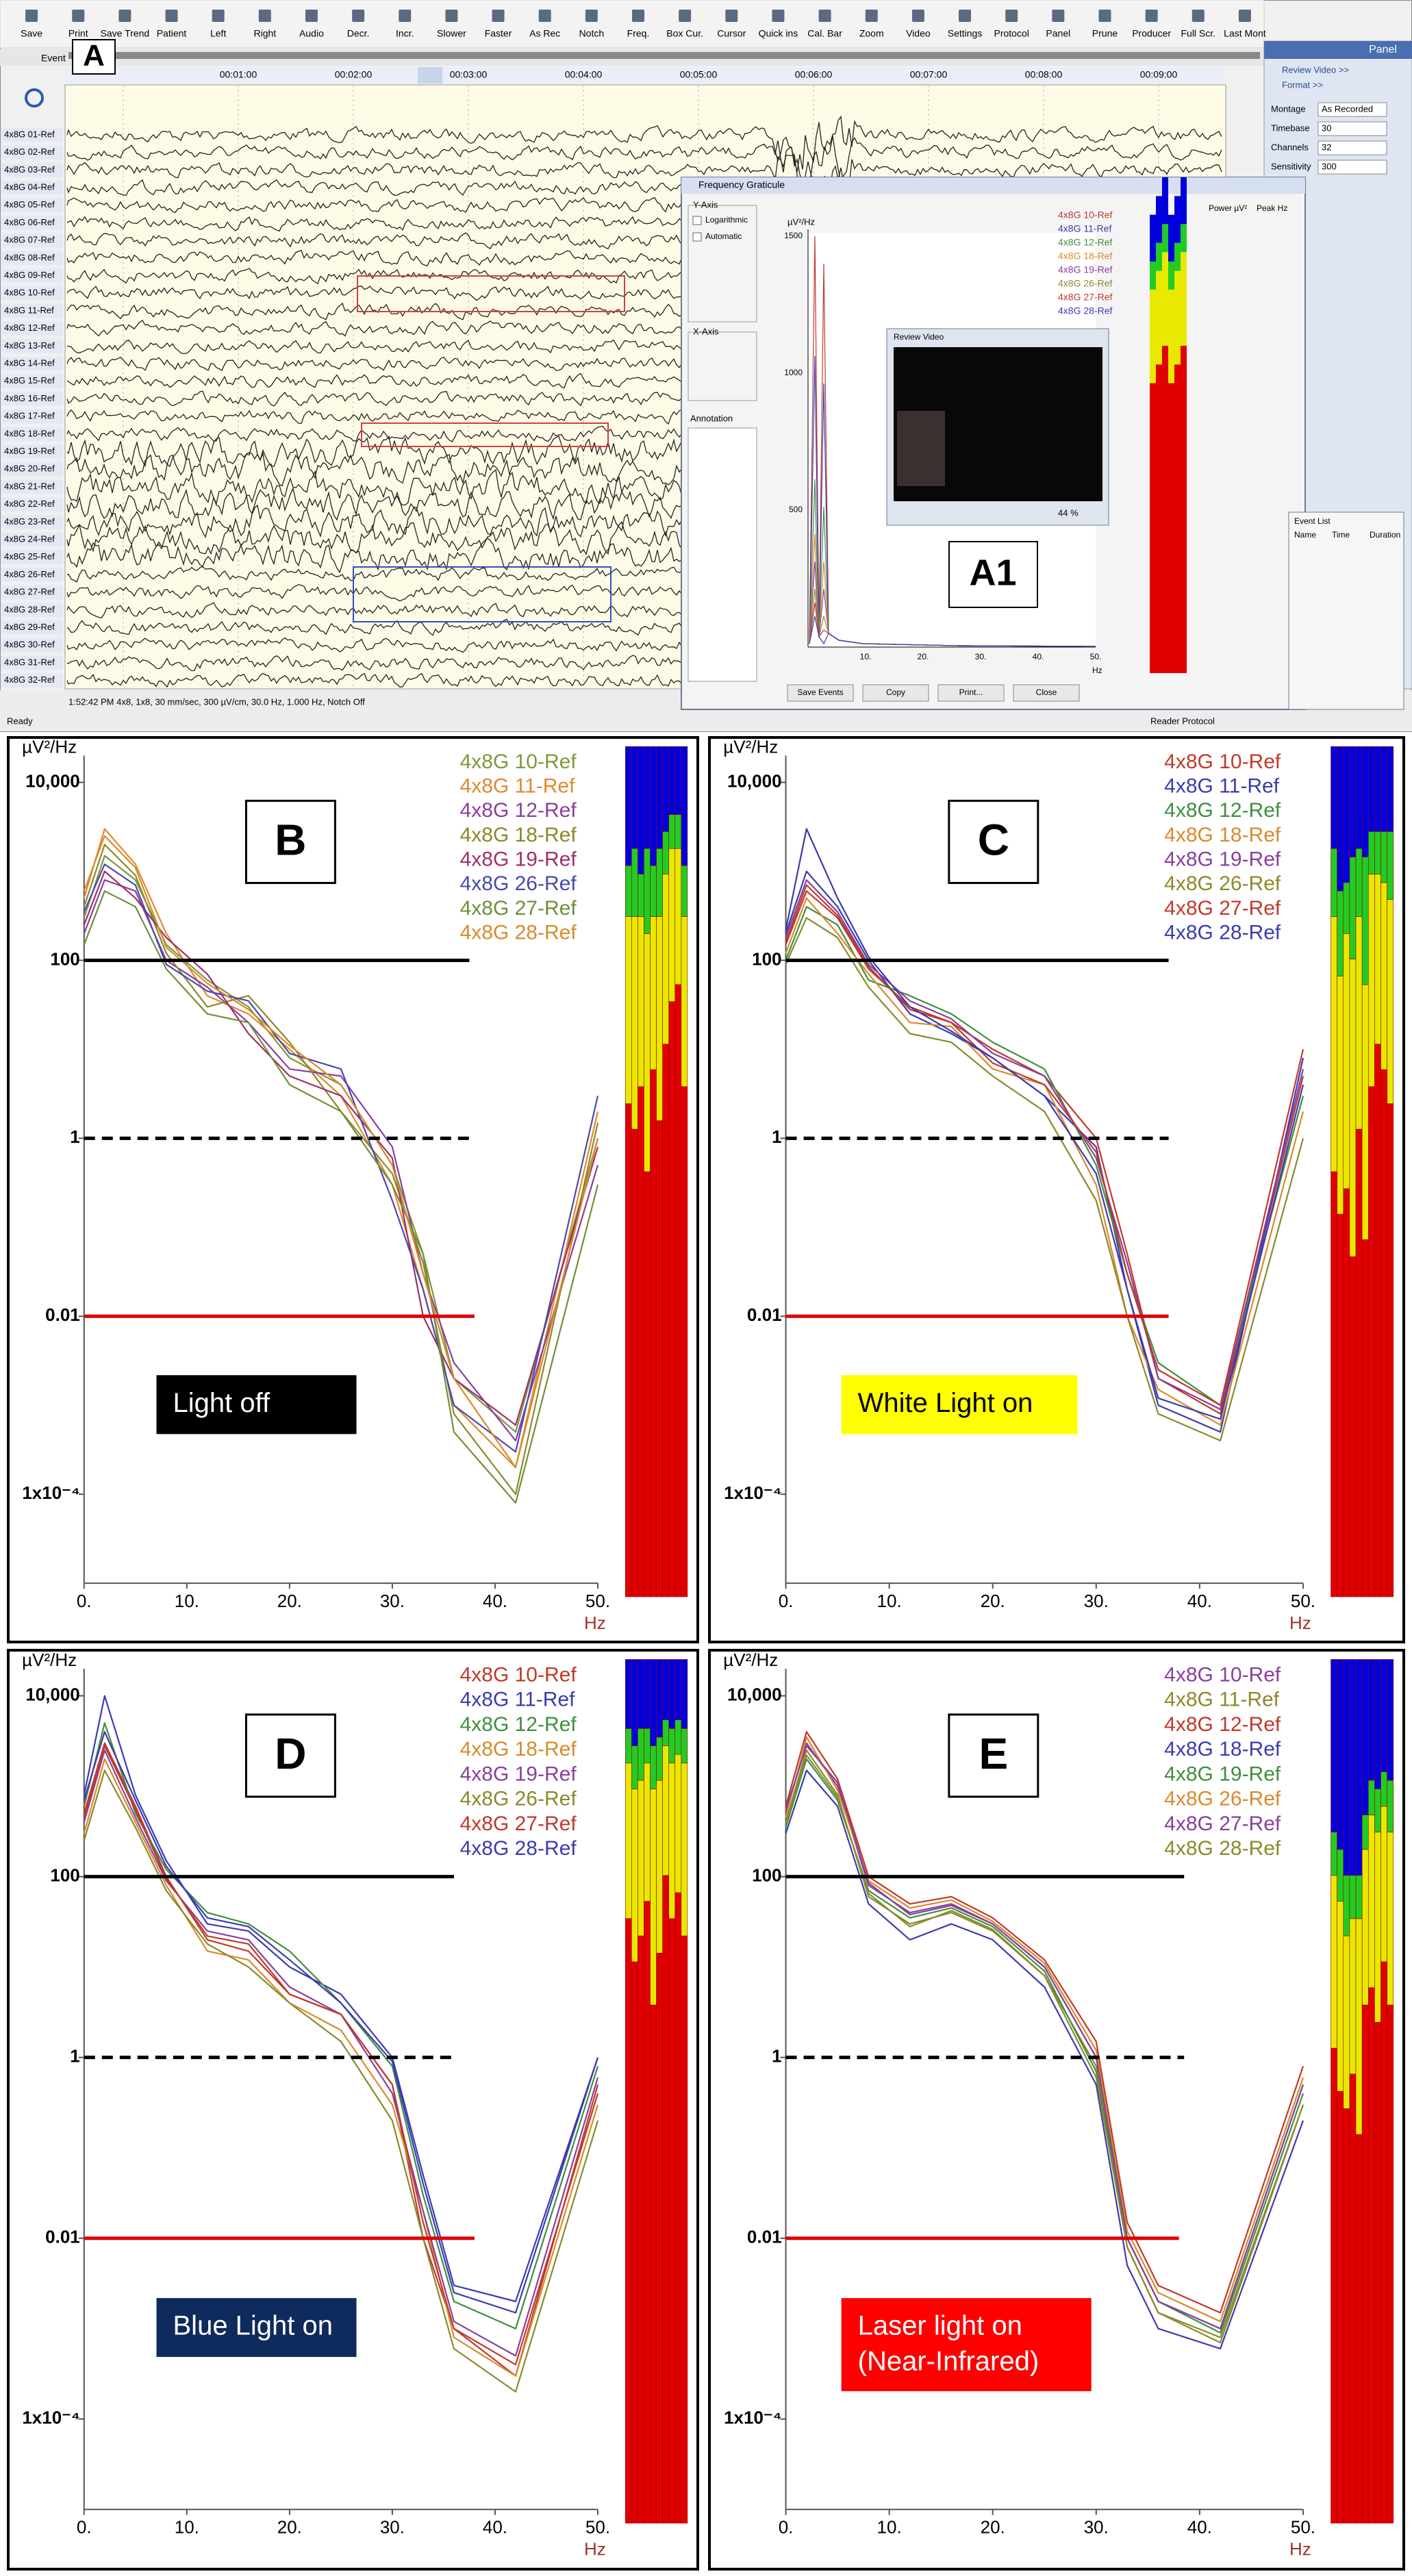 The image size is (1412, 2576). What do you see at coordinates (644, 162) in the screenshot?
I see `eeg-trace` at bounding box center [644, 162].